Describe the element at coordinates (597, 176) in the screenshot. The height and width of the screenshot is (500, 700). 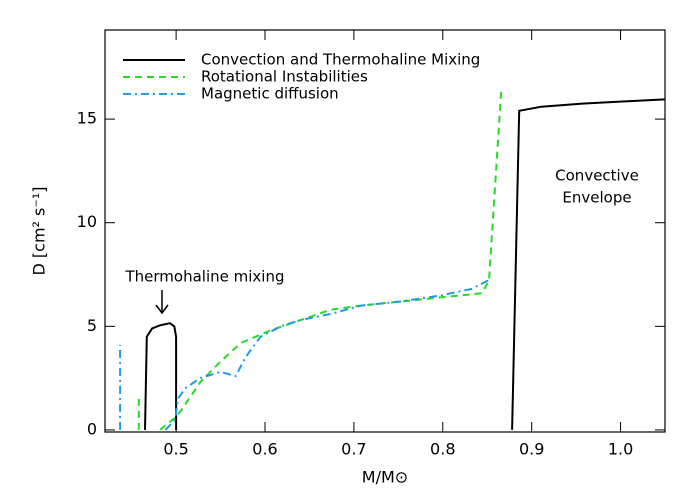
I see `annotation: Convective` at that location.